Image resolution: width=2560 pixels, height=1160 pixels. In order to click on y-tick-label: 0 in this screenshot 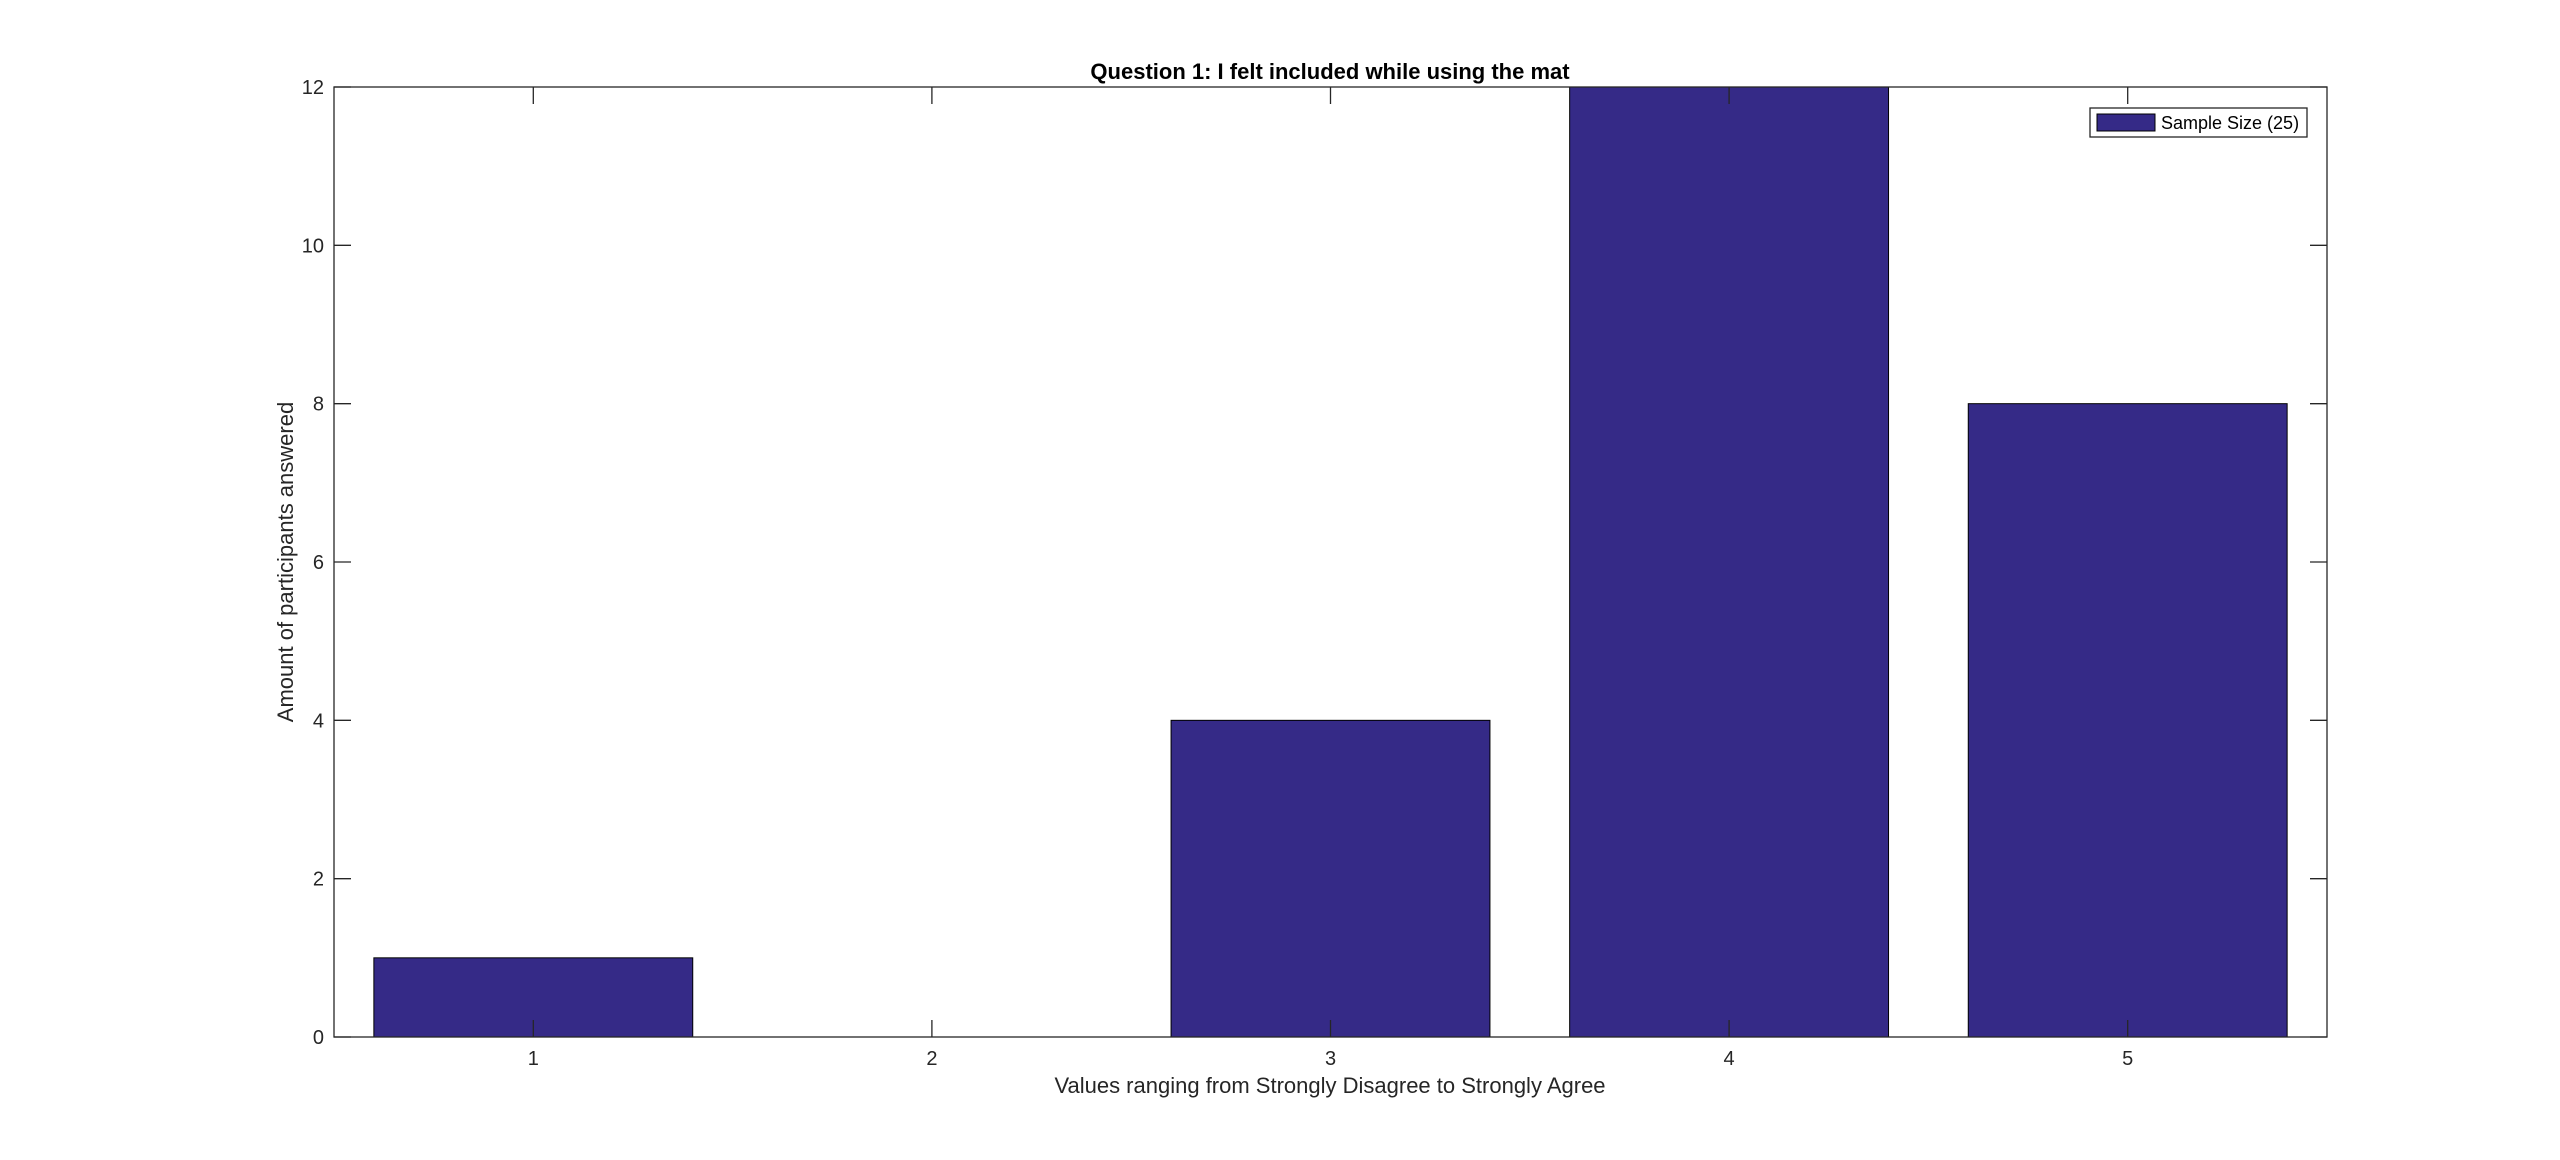, I will do `click(318, 1038)`.